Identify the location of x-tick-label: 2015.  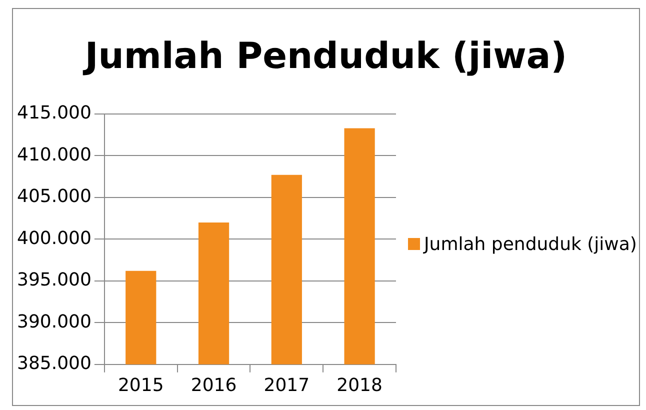
(141, 385).